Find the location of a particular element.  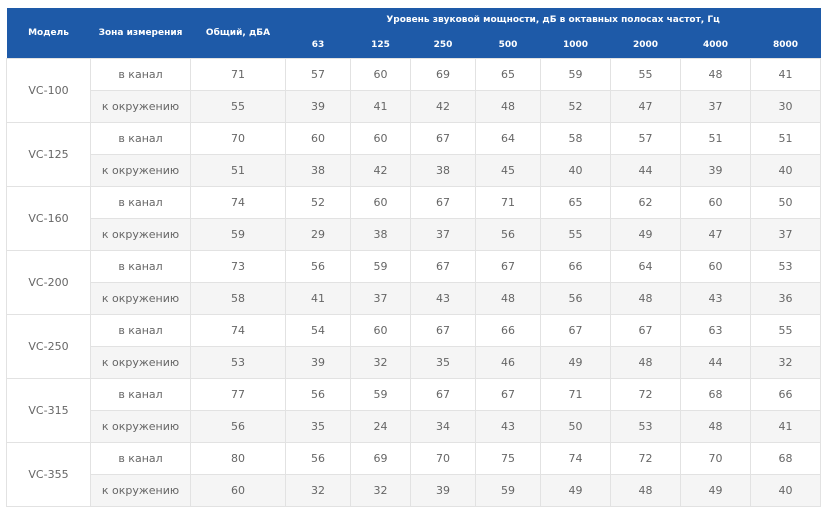

table-row: к окружению 58 41 37 43 48 56 48 43 36 is located at coordinates (414, 298).